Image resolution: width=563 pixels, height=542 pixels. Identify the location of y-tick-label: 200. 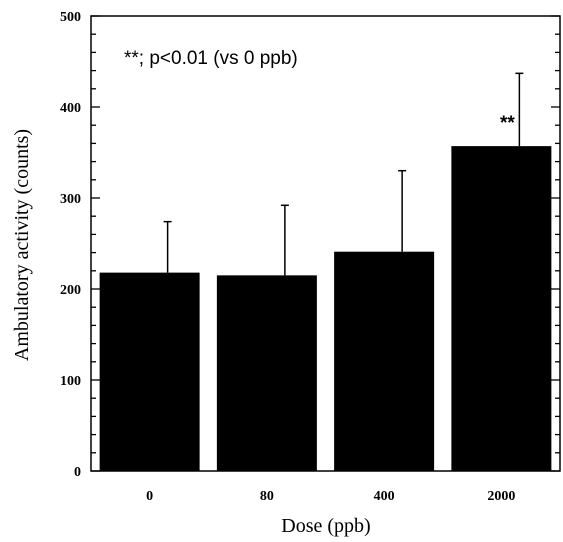
(70, 290).